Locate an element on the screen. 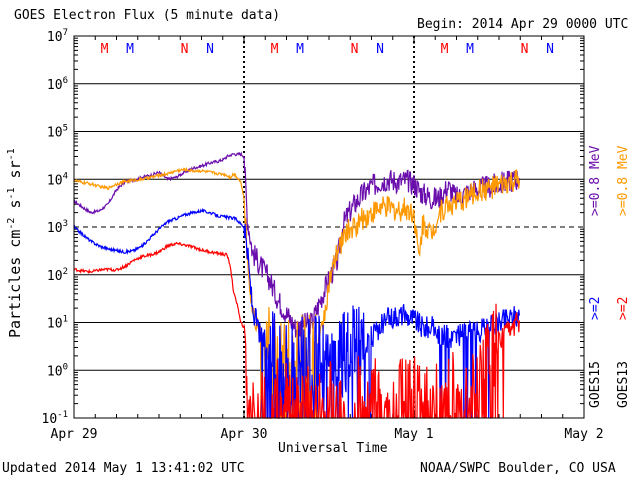 The image size is (640, 480). y-tick-label: 10⁶ is located at coordinates (57, 84).